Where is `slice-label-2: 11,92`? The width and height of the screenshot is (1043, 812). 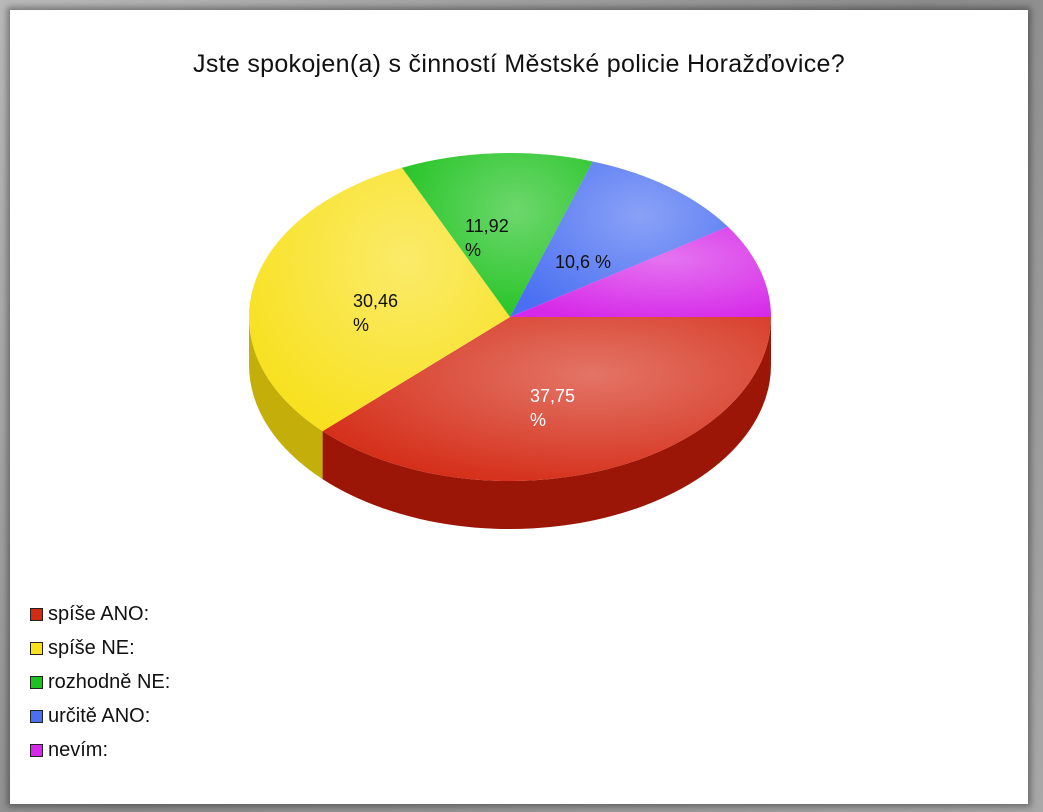
slice-label-2: 11,92 is located at coordinates (487, 226).